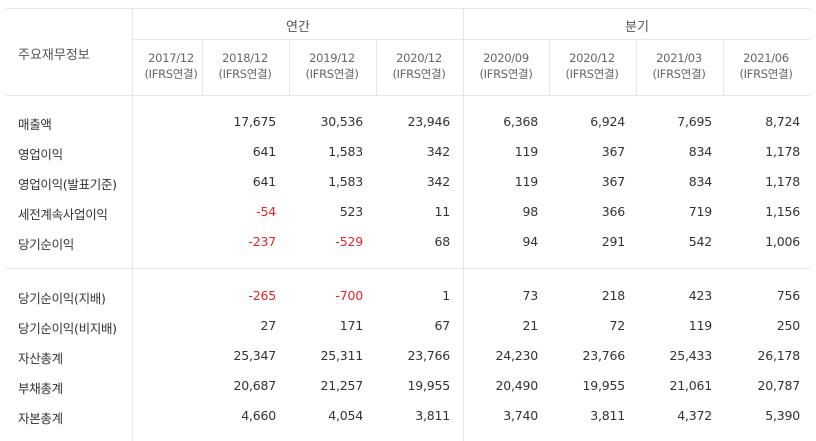 The image size is (816, 441). I want to click on period-date: 2021/06, so click(766, 58).